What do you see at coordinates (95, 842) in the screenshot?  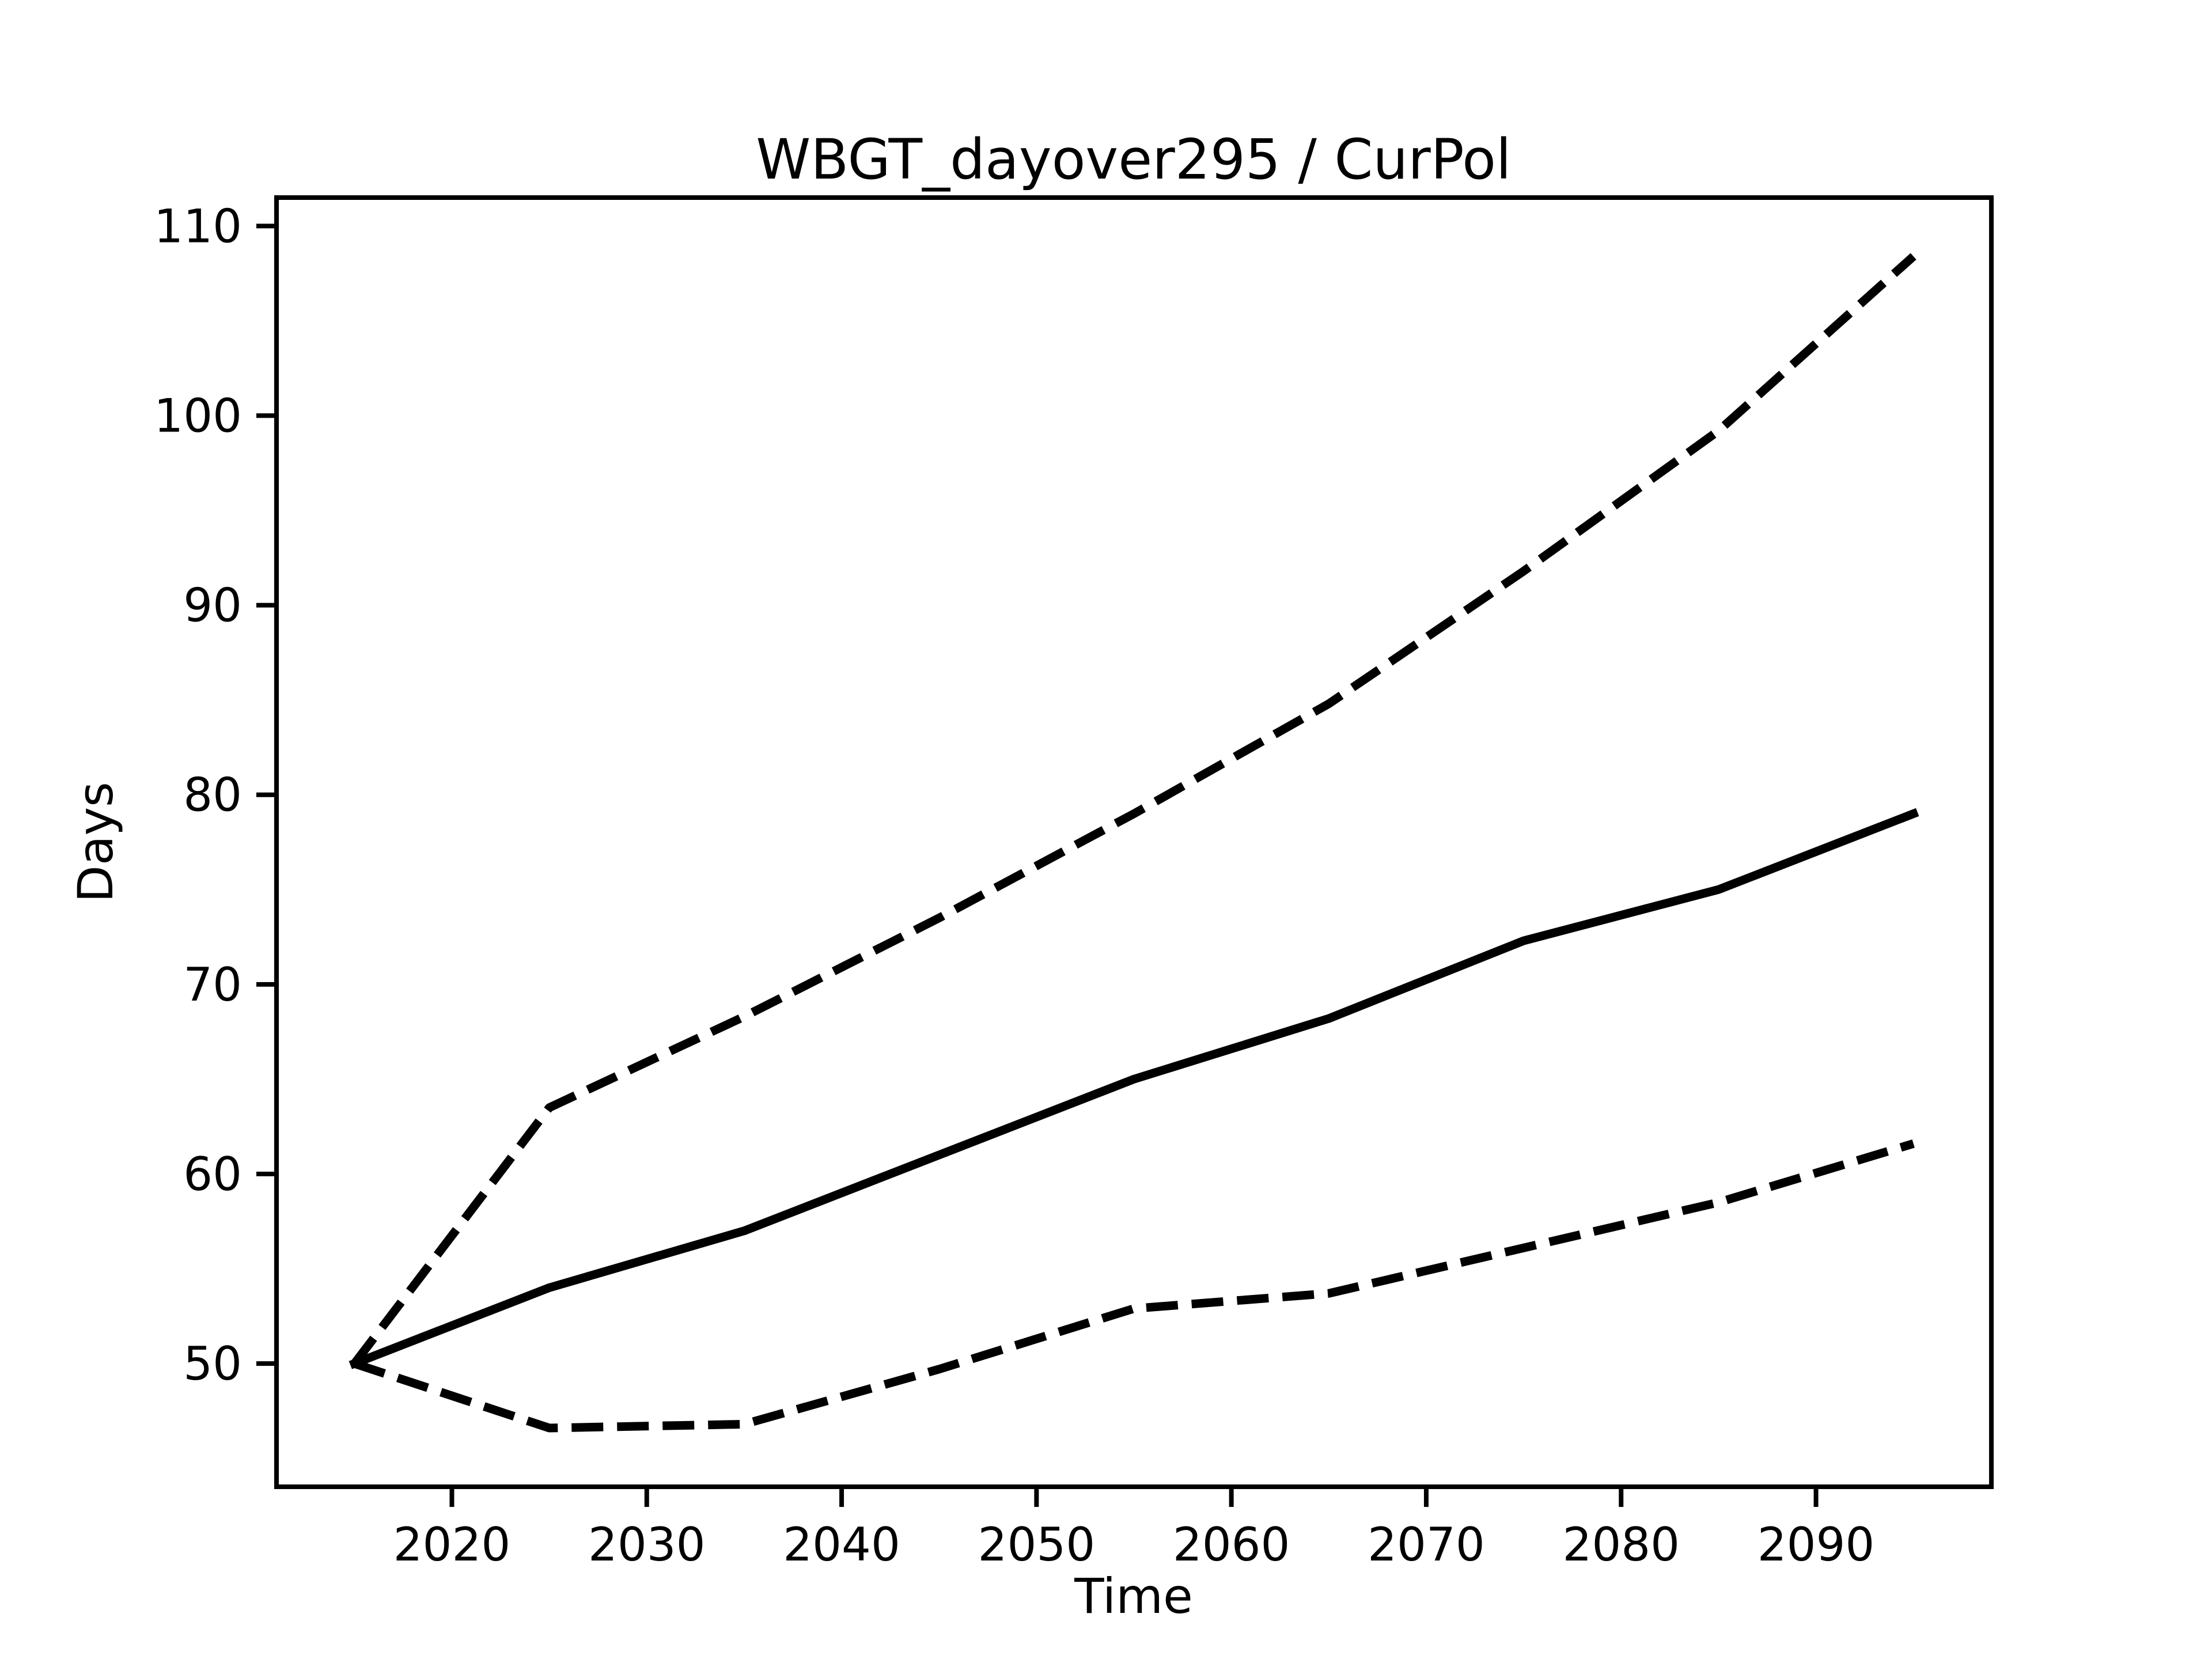 I see `y-axis-label: Days` at bounding box center [95, 842].